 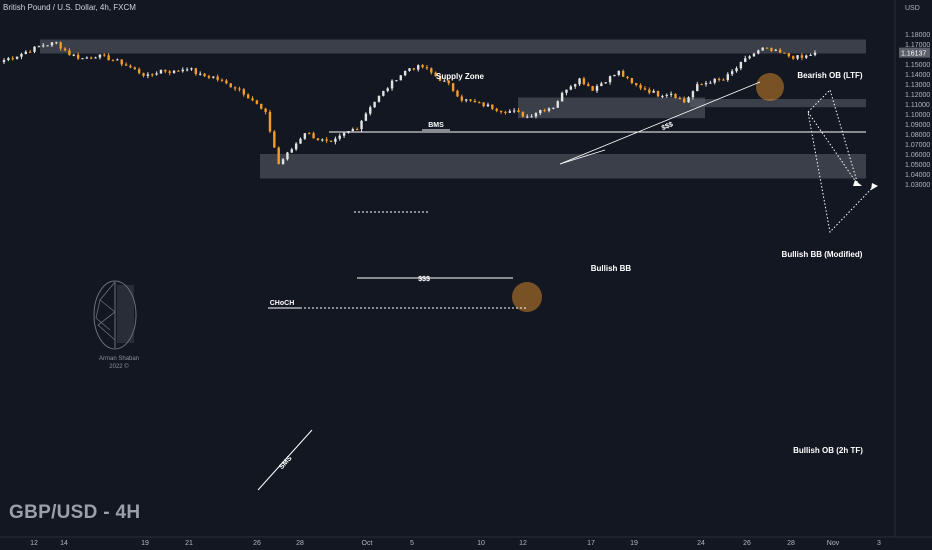 I want to click on bms-label: BMS, so click(x=436, y=125).